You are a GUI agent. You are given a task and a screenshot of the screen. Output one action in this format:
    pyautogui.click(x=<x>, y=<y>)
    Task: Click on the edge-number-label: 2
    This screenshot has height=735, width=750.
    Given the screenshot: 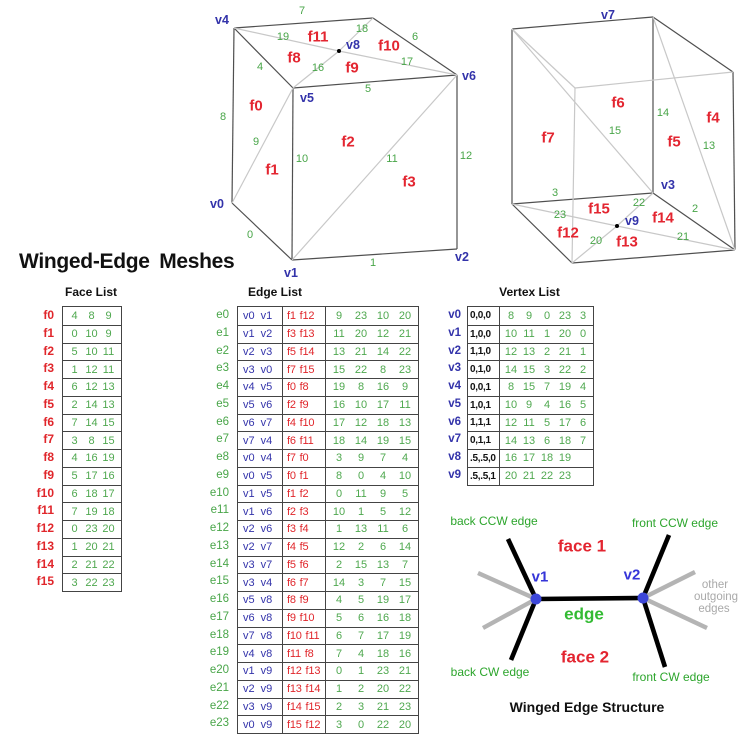 What is the action you would take?
    pyautogui.click(x=695, y=209)
    